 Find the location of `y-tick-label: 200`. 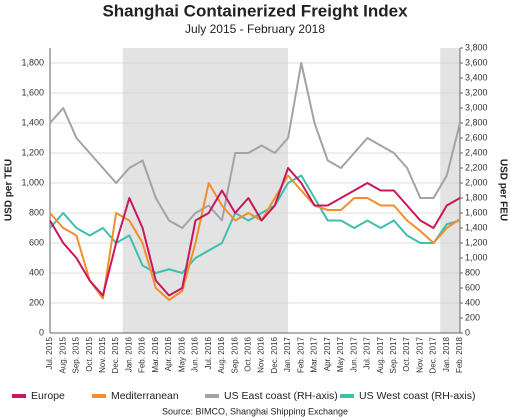

y-tick-label: 200 is located at coordinates (36, 302).